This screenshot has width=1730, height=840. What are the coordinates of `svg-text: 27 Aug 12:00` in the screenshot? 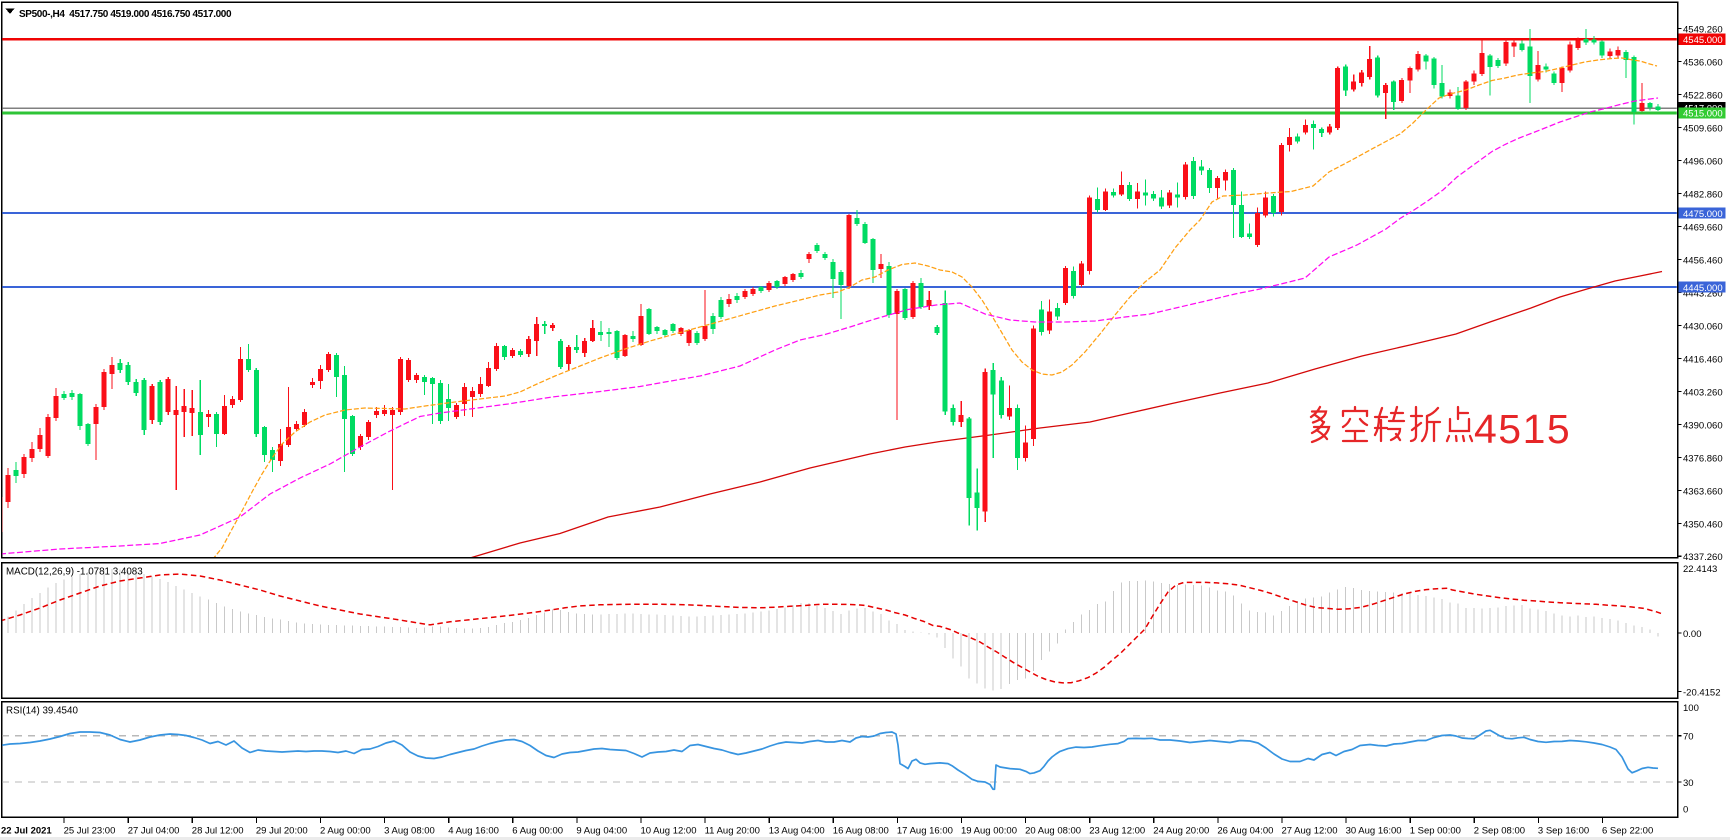 It's located at (1310, 831).